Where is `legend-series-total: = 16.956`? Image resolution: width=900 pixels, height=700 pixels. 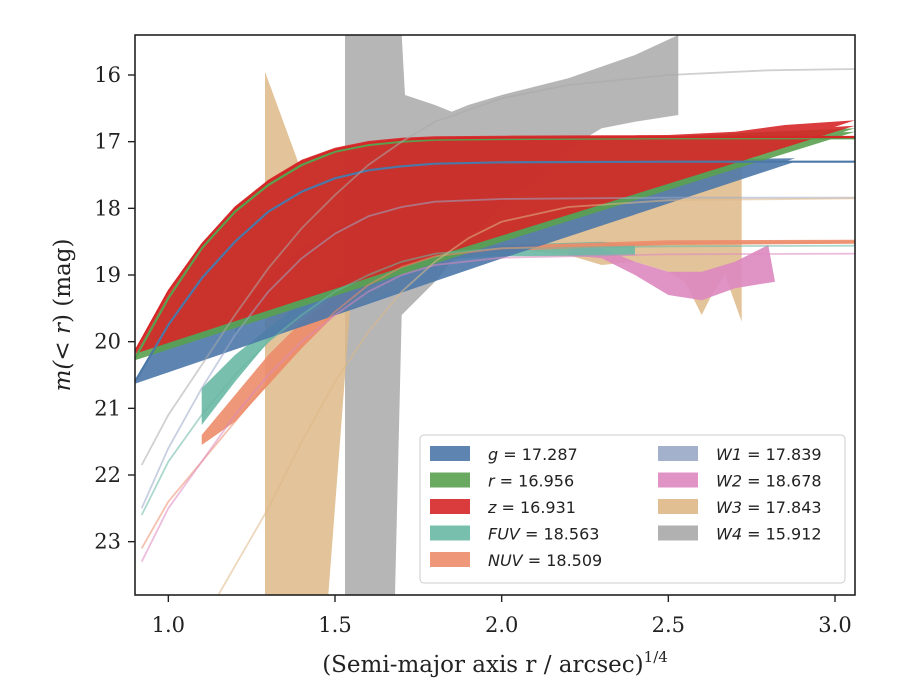 legend-series-total: = 16.956 is located at coordinates (535, 481).